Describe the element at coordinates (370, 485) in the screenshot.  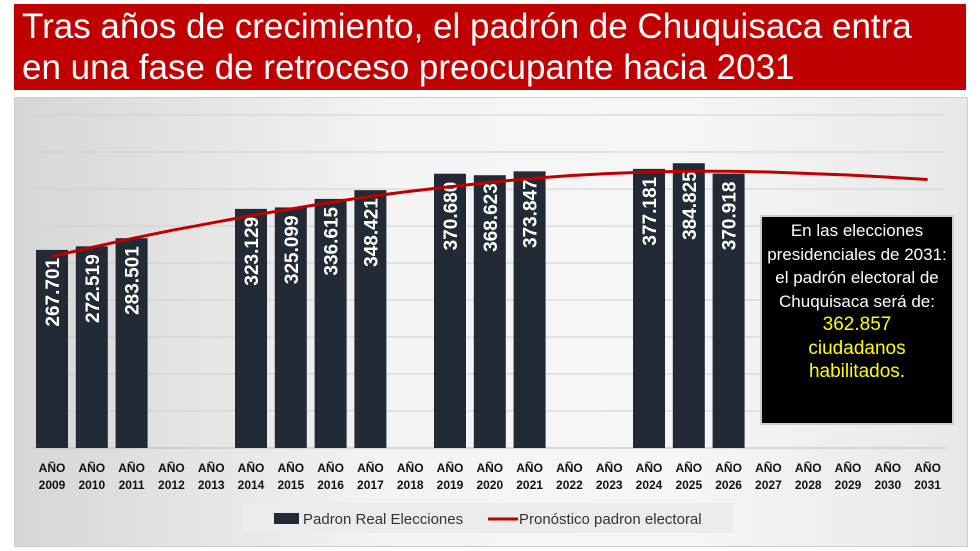
I see `x-tick-label: 2017` at that location.